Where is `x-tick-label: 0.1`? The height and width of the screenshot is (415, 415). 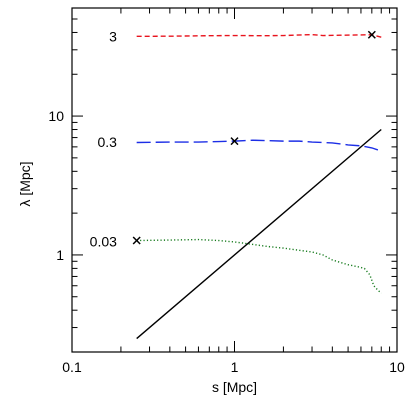 x-tick-label: 0.1 is located at coordinates (72, 367).